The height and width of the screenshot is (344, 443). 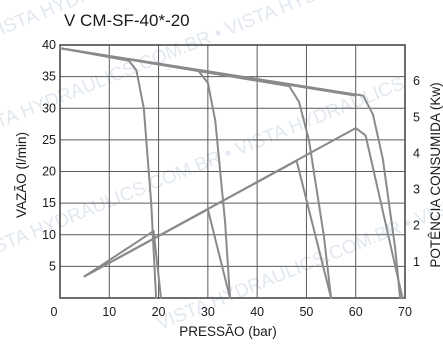 What do you see at coordinates (54, 312) in the screenshot?
I see `x-tick-label: 0` at bounding box center [54, 312].